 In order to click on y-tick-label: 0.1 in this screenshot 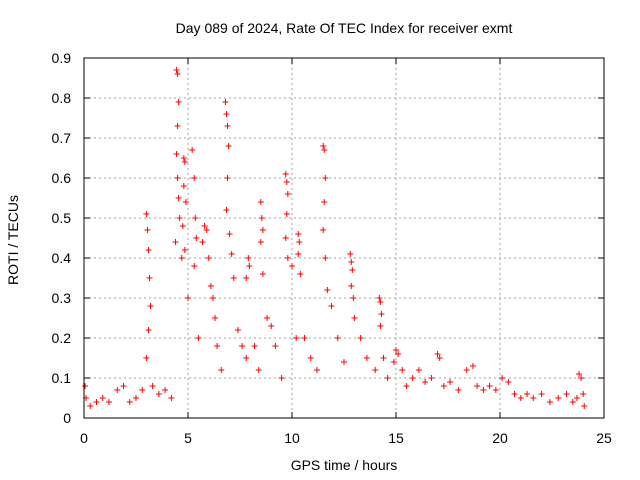, I will do `click(62, 378)`.